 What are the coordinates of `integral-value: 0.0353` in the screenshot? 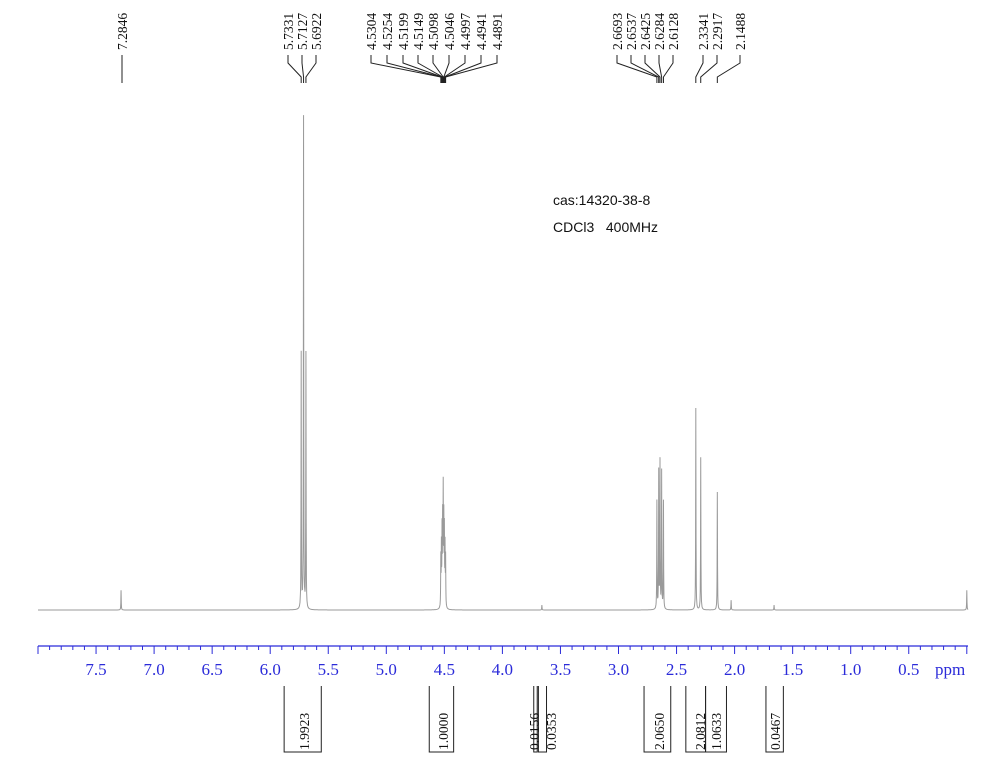 It's located at (551, 731).